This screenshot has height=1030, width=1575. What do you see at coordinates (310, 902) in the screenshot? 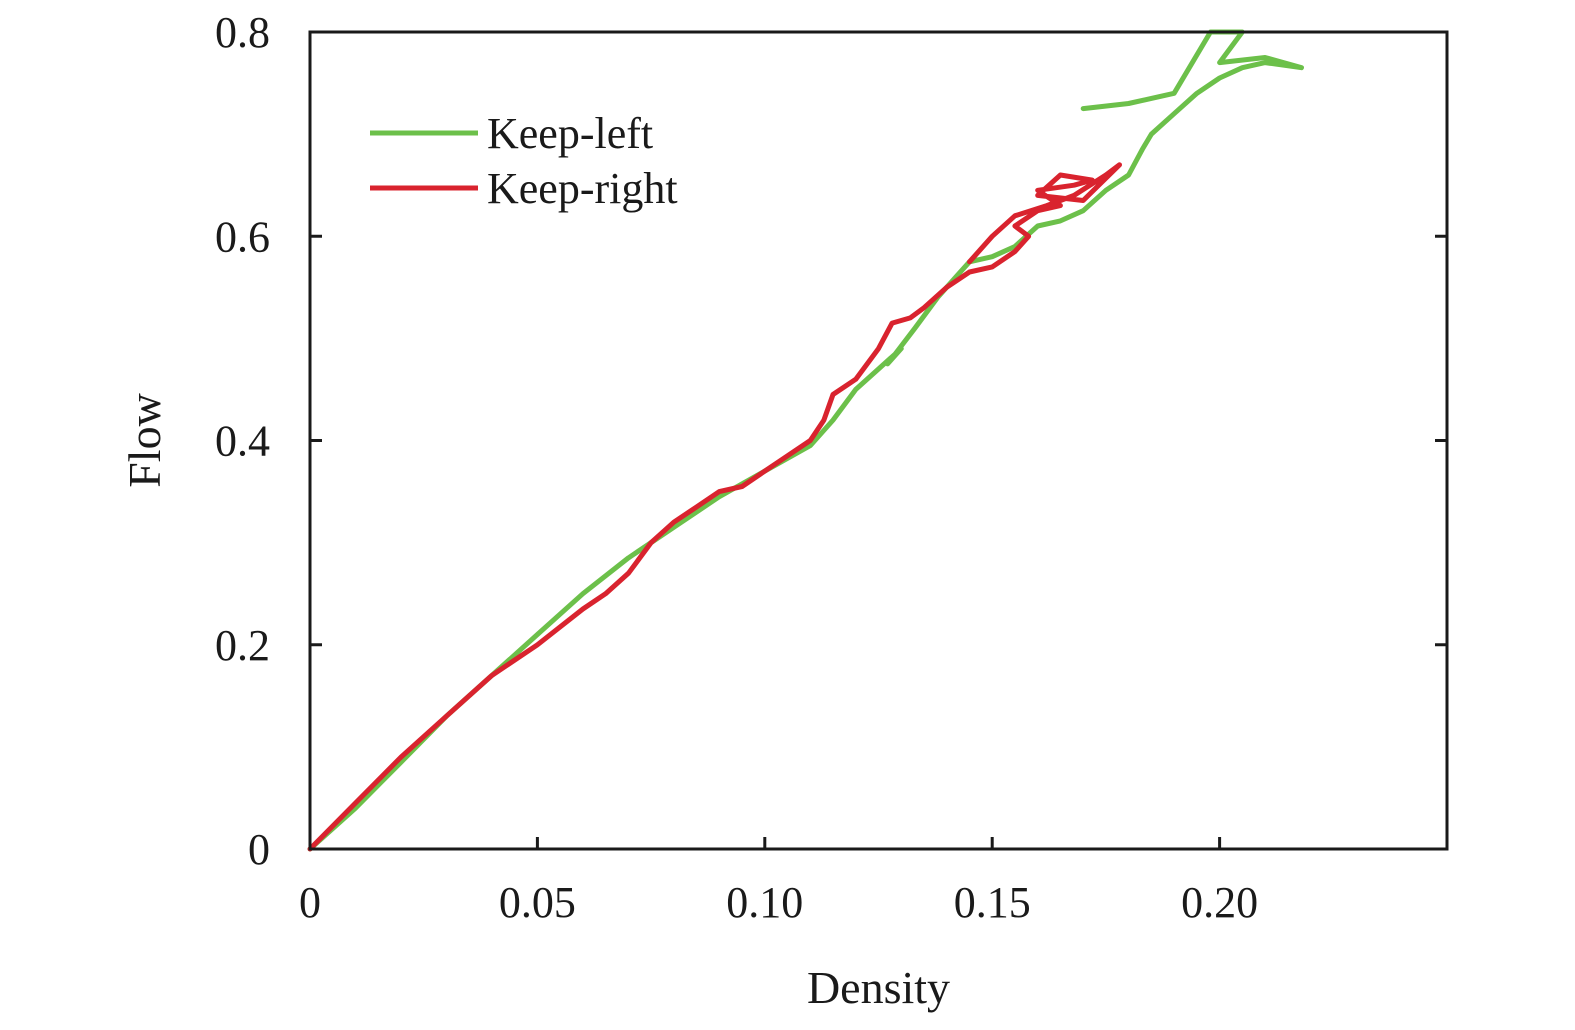
I see `x-tick-label: 0` at bounding box center [310, 902].